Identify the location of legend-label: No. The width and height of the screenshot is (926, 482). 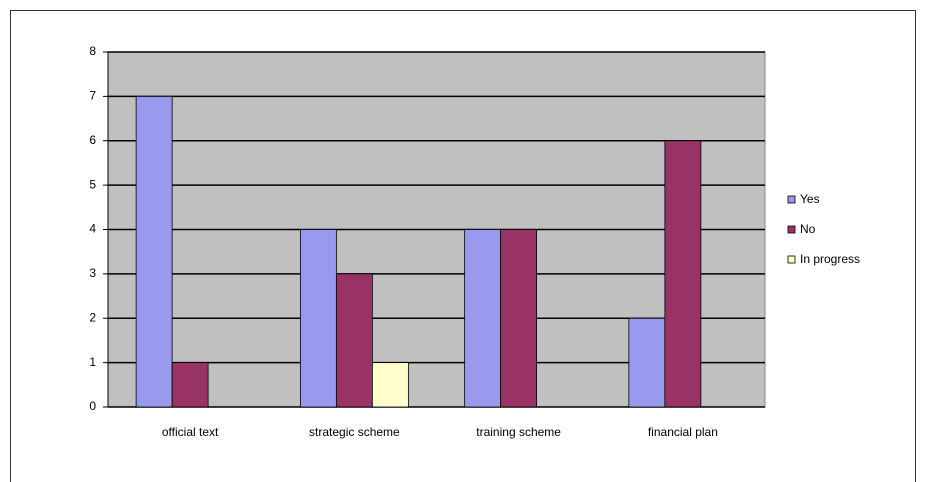
(808, 229).